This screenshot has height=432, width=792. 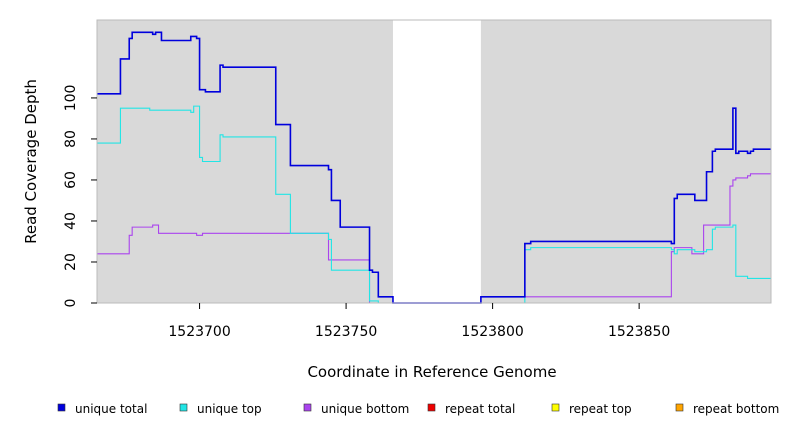 I want to click on x-tick-label: 1523750, so click(x=346, y=332).